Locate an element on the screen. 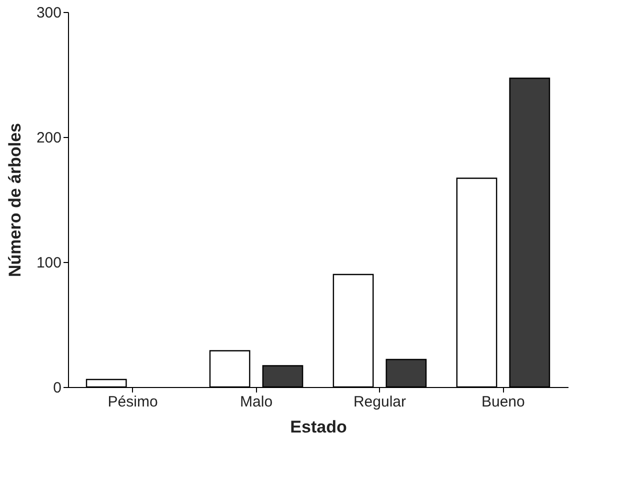 The width and height of the screenshot is (619, 480). y-tick-label: 200 is located at coordinates (49, 138).